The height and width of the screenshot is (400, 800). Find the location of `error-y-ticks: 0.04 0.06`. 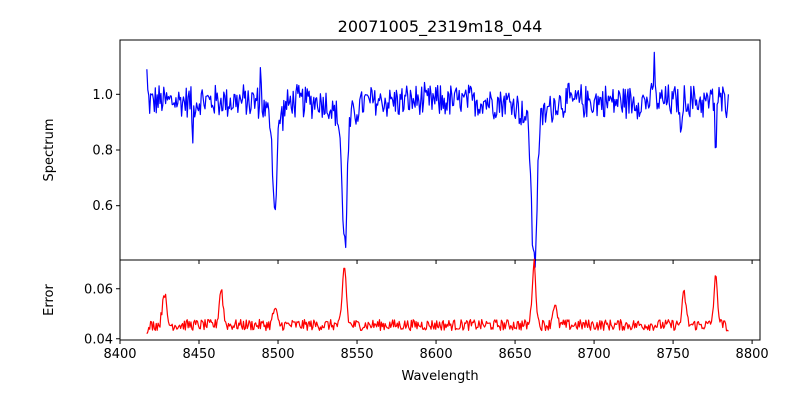

error-y-ticks: 0.04 0.06 is located at coordinates (102, 314).